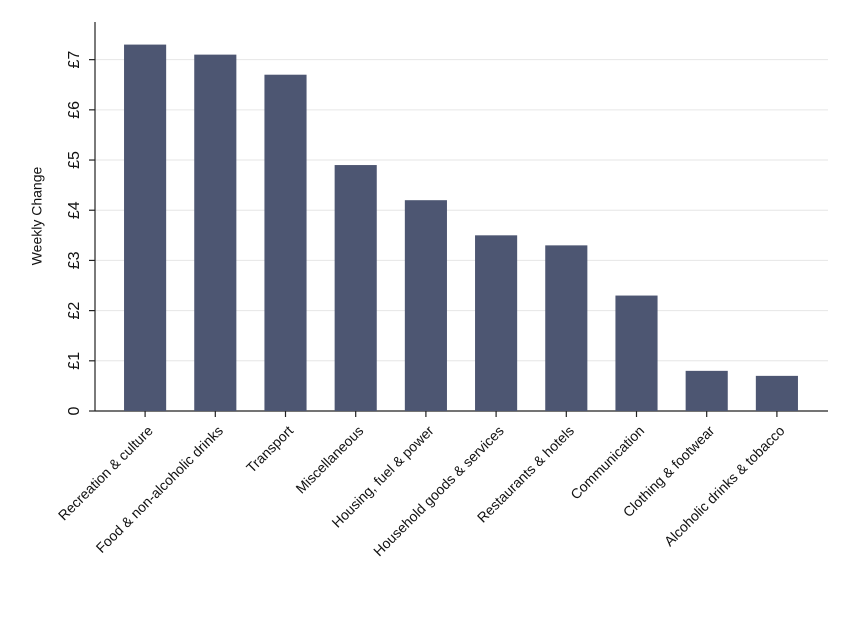 This screenshot has width=850, height=617. Describe the element at coordinates (74, 60) in the screenshot. I see `y-tick-label: £7` at that location.